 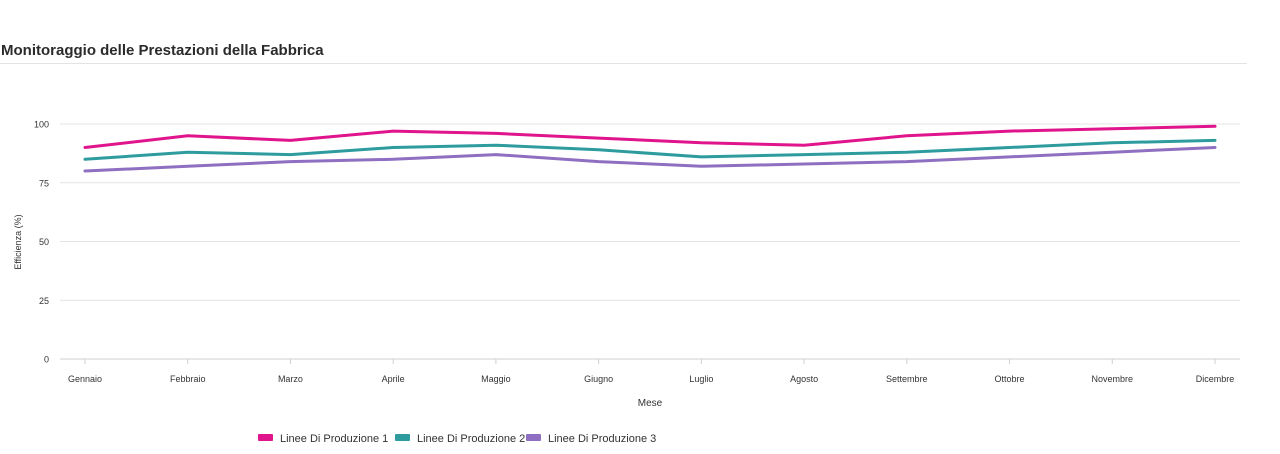 I want to click on legend-item-1: Linee Di Produzione 1, so click(x=323, y=439).